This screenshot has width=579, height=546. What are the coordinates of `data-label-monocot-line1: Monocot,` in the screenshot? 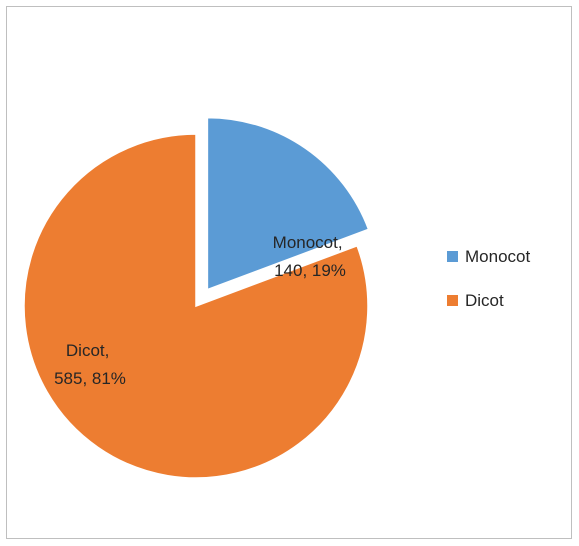 It's located at (308, 242).